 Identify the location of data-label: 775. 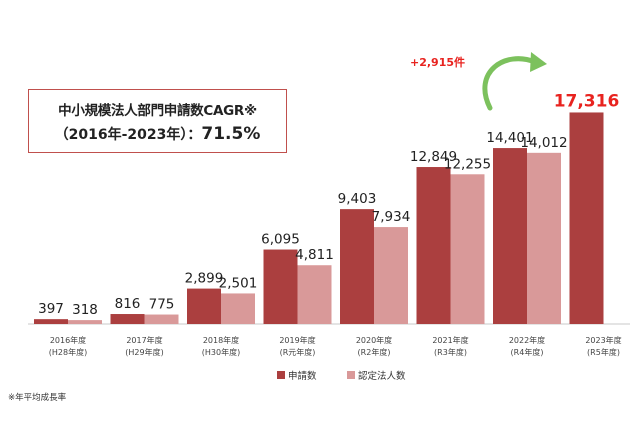
(162, 305).